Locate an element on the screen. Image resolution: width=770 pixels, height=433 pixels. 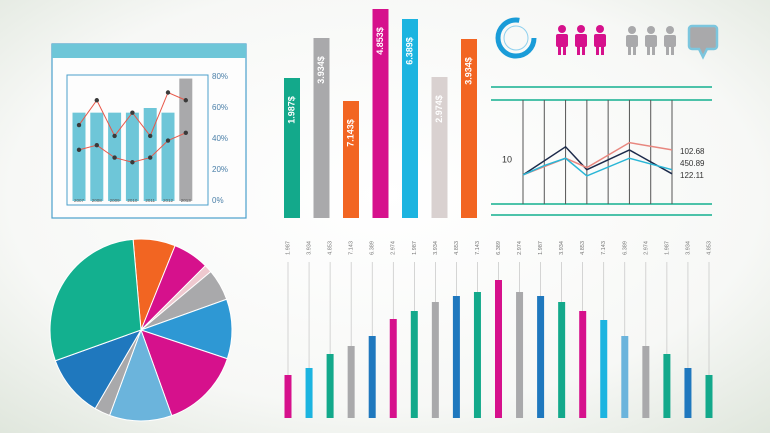
y-tick-label: 0% is located at coordinates (218, 200).